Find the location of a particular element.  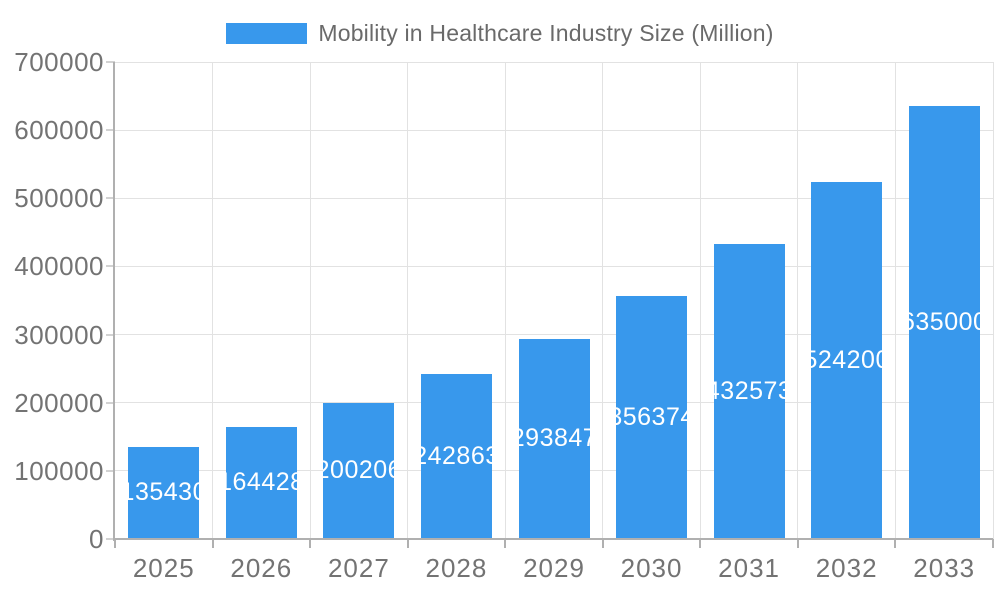

bar: 293847 is located at coordinates (554, 438).